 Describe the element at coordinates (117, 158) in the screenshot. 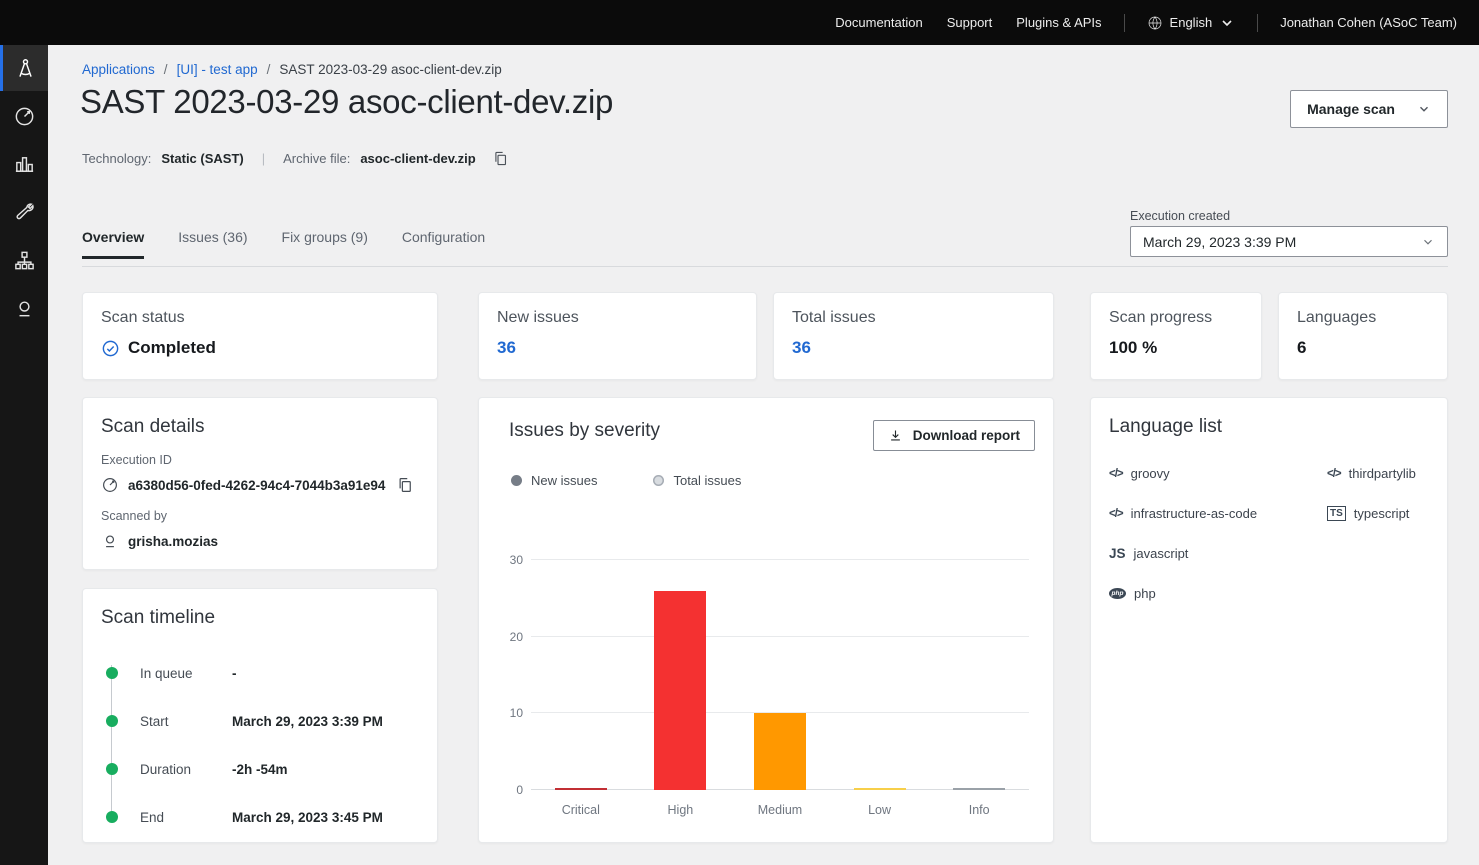

I see `technology-label: Technology:` at that location.